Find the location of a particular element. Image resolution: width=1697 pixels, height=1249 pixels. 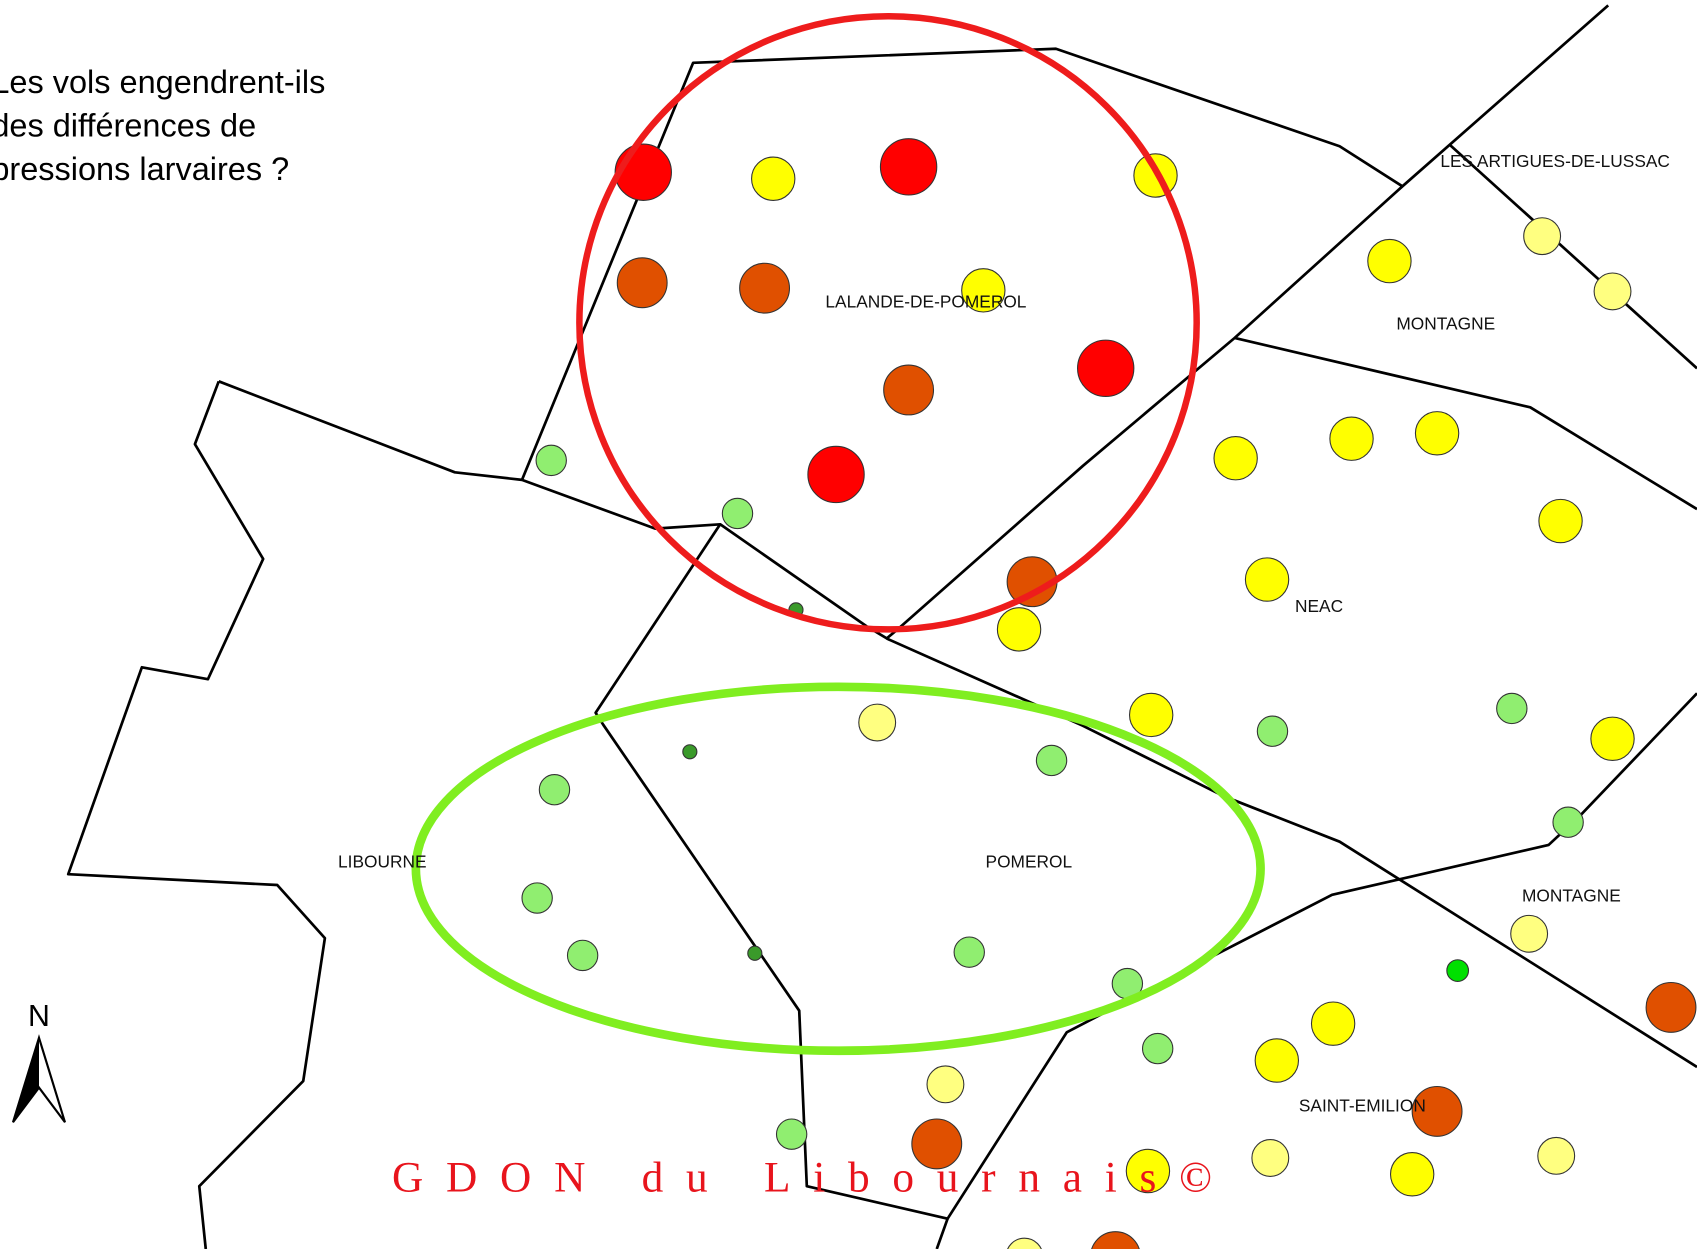

title-line: pressions larvaires ? is located at coordinates (144, 169).